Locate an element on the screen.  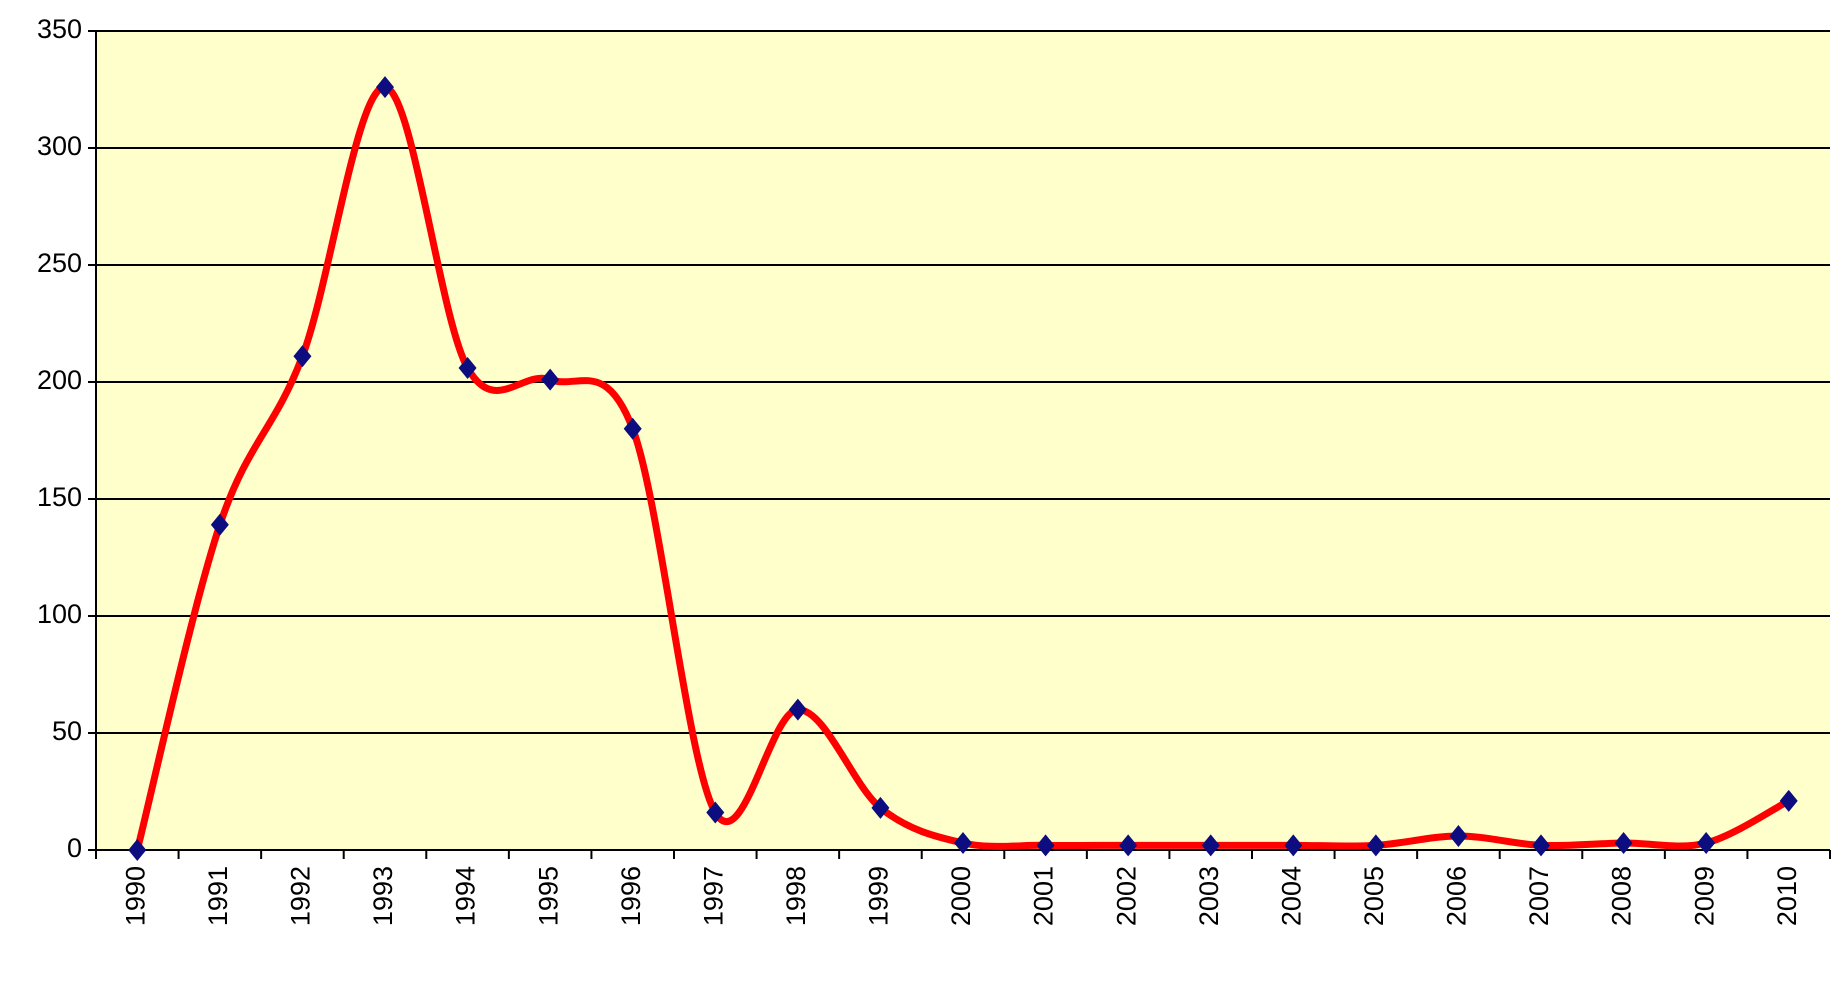
y-tick-label: 50 is located at coordinates (67, 731).